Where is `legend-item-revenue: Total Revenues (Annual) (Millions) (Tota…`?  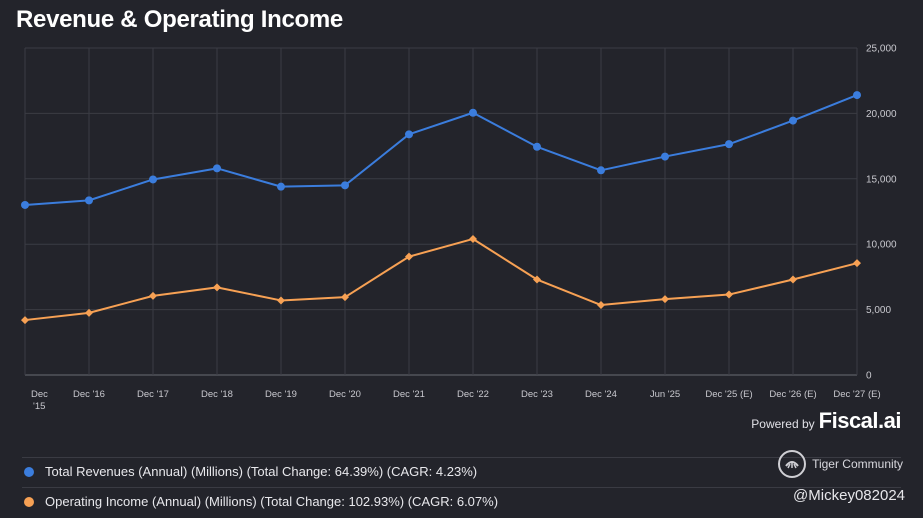
legend-item-revenue: Total Revenues (Annual) (Millions) (Tota… is located at coordinates (250, 471).